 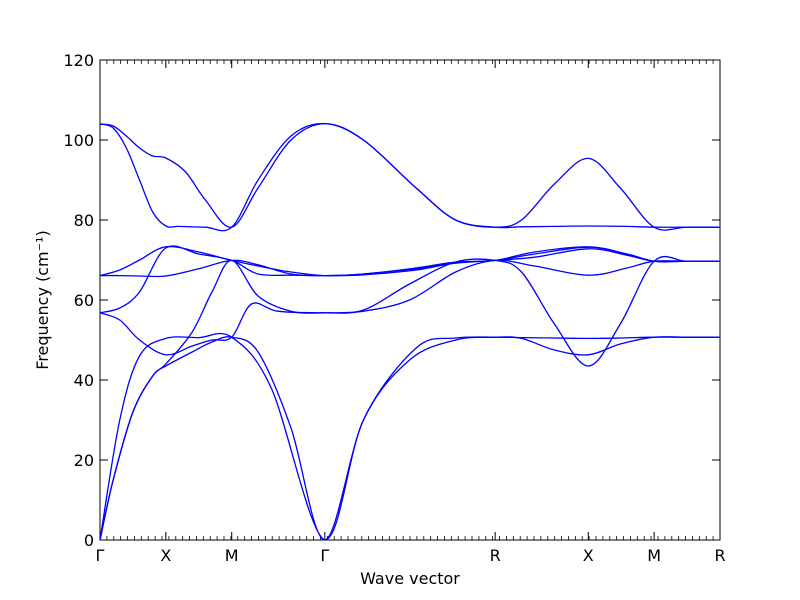 I want to click on y-tick-label: 40, so click(x=84, y=380).